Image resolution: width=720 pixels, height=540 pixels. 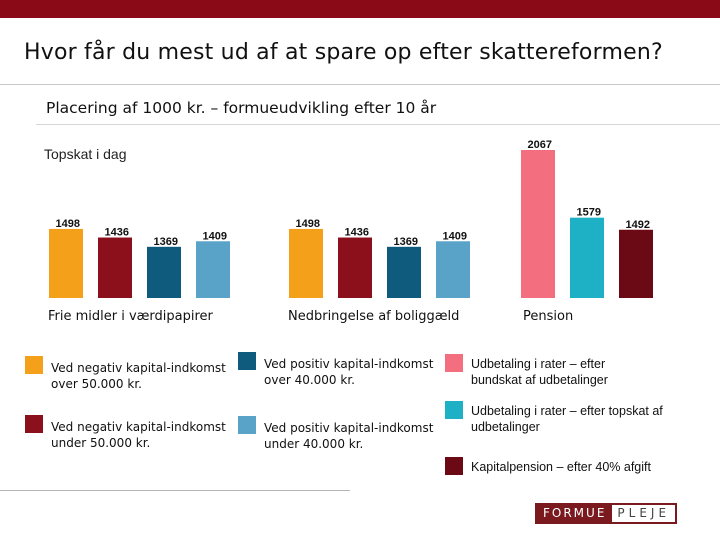 What do you see at coordinates (360, 84) in the screenshot?
I see `title-divider` at bounding box center [360, 84].